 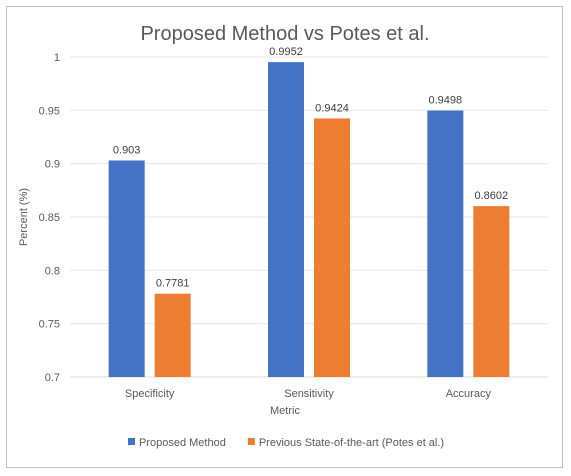 I want to click on y-tick-label: 0.85, so click(x=49, y=218).